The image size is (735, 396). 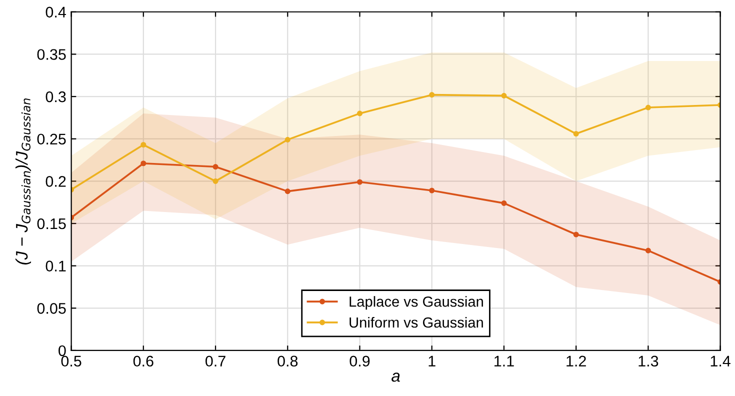 I want to click on x-tick-label: 0.6, so click(x=143, y=361).